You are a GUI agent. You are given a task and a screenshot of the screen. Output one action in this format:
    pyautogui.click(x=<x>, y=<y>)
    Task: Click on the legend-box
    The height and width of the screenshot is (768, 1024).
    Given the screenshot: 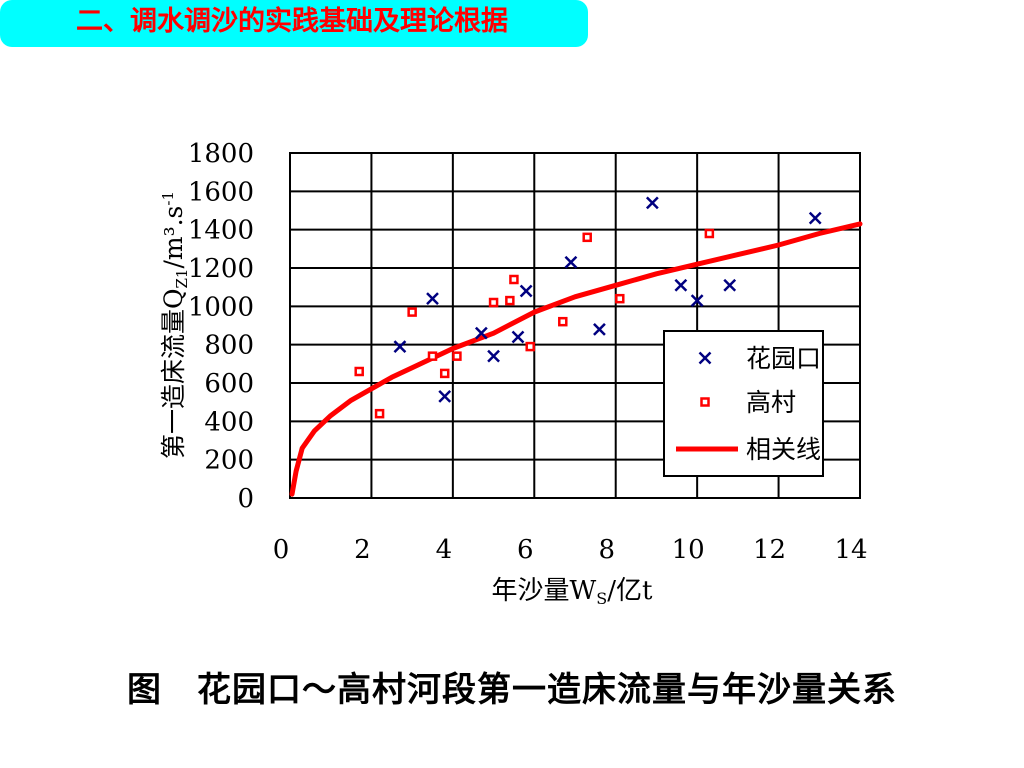 What is the action you would take?
    pyautogui.click(x=743, y=403)
    